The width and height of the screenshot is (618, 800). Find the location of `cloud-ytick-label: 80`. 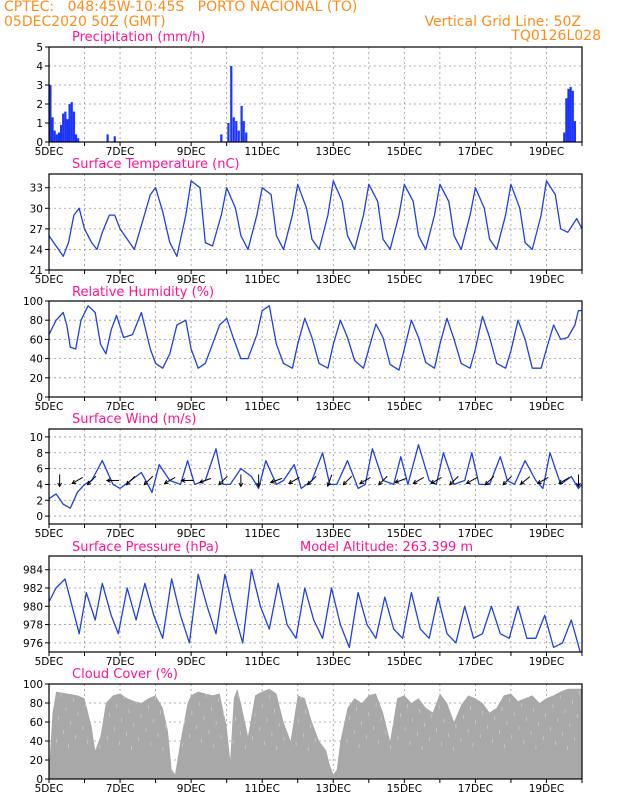

cloud-ytick-label: 80 is located at coordinates (36, 704).